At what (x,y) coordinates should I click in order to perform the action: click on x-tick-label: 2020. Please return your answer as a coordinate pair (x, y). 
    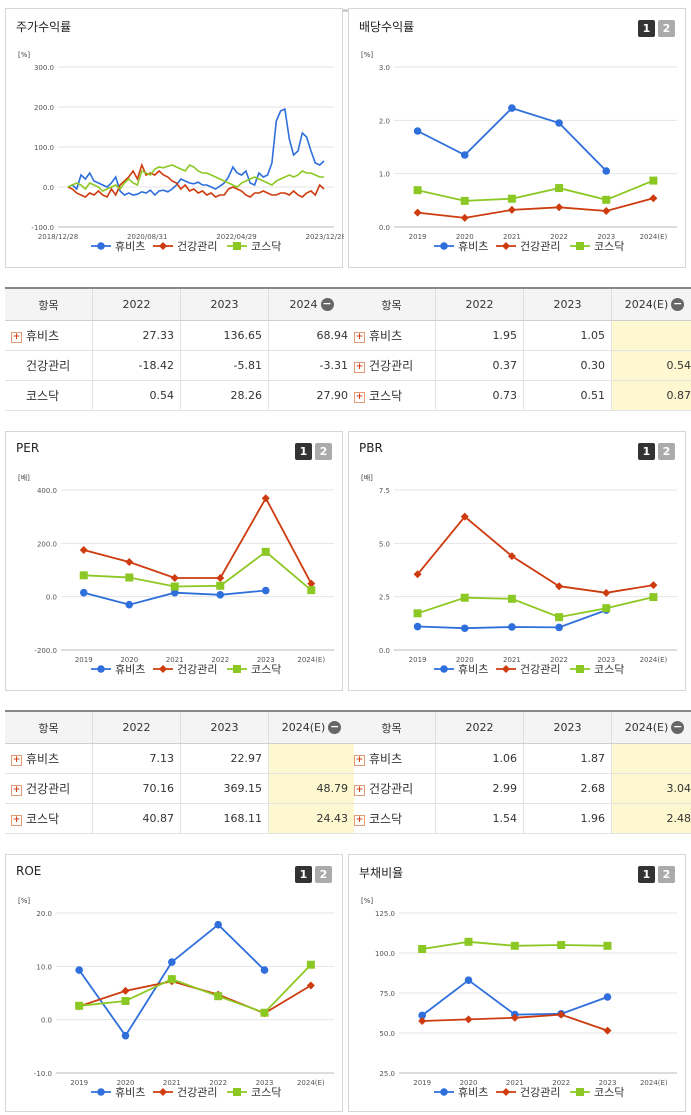
    Looking at the image, I should click on (469, 1083).